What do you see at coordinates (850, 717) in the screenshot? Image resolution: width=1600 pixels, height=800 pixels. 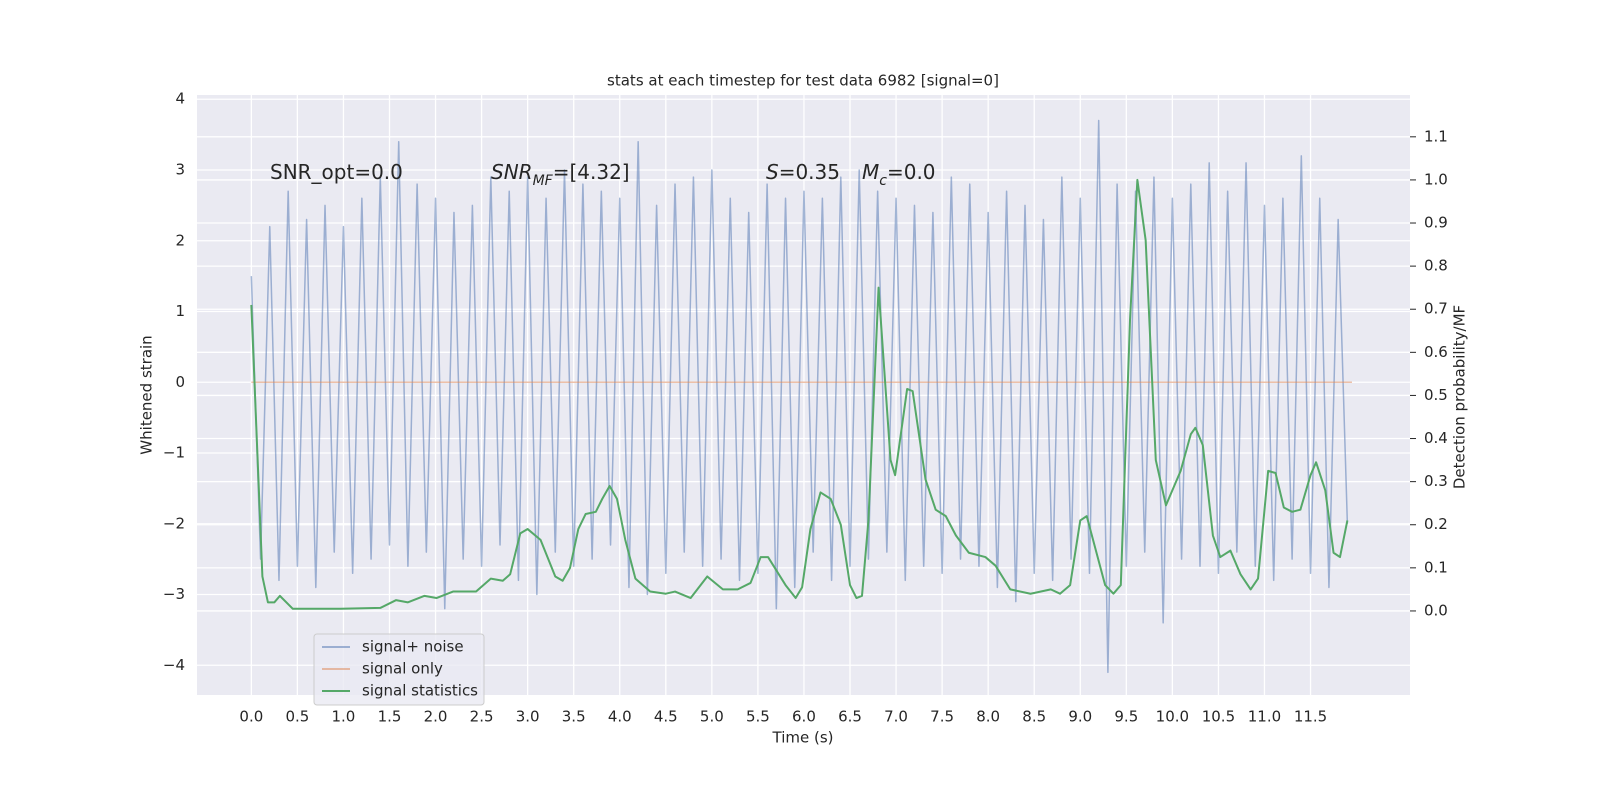 I see `x-tick-label: 6.5` at bounding box center [850, 717].